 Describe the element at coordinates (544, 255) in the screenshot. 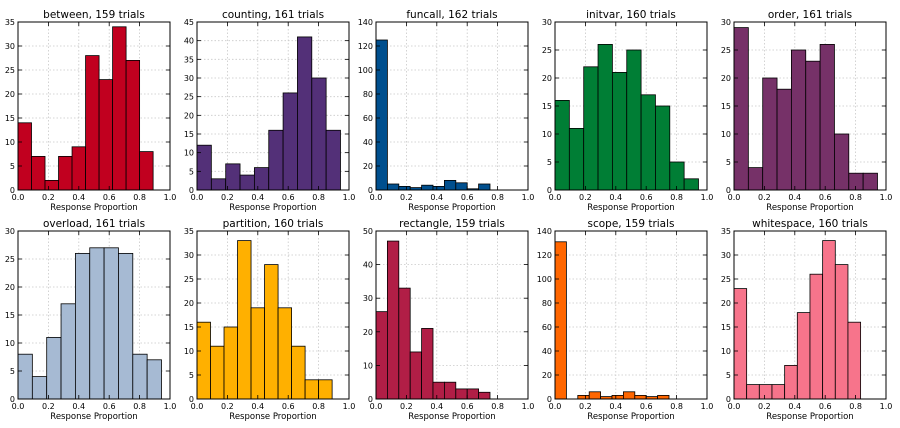

I see `y-tick-label: 120` at that location.